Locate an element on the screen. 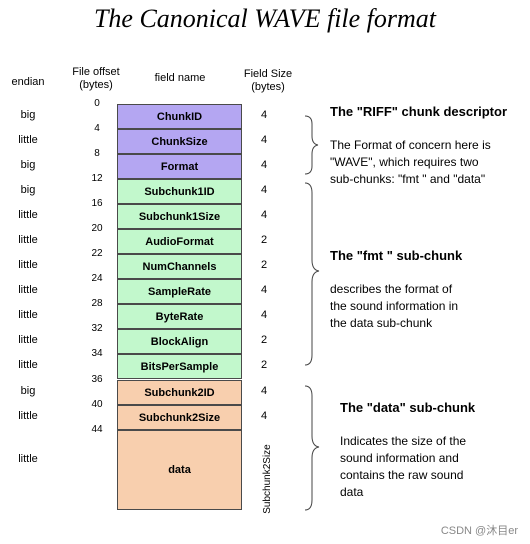 The height and width of the screenshot is (544, 530). offset-24: 24 is located at coordinates (97, 278).